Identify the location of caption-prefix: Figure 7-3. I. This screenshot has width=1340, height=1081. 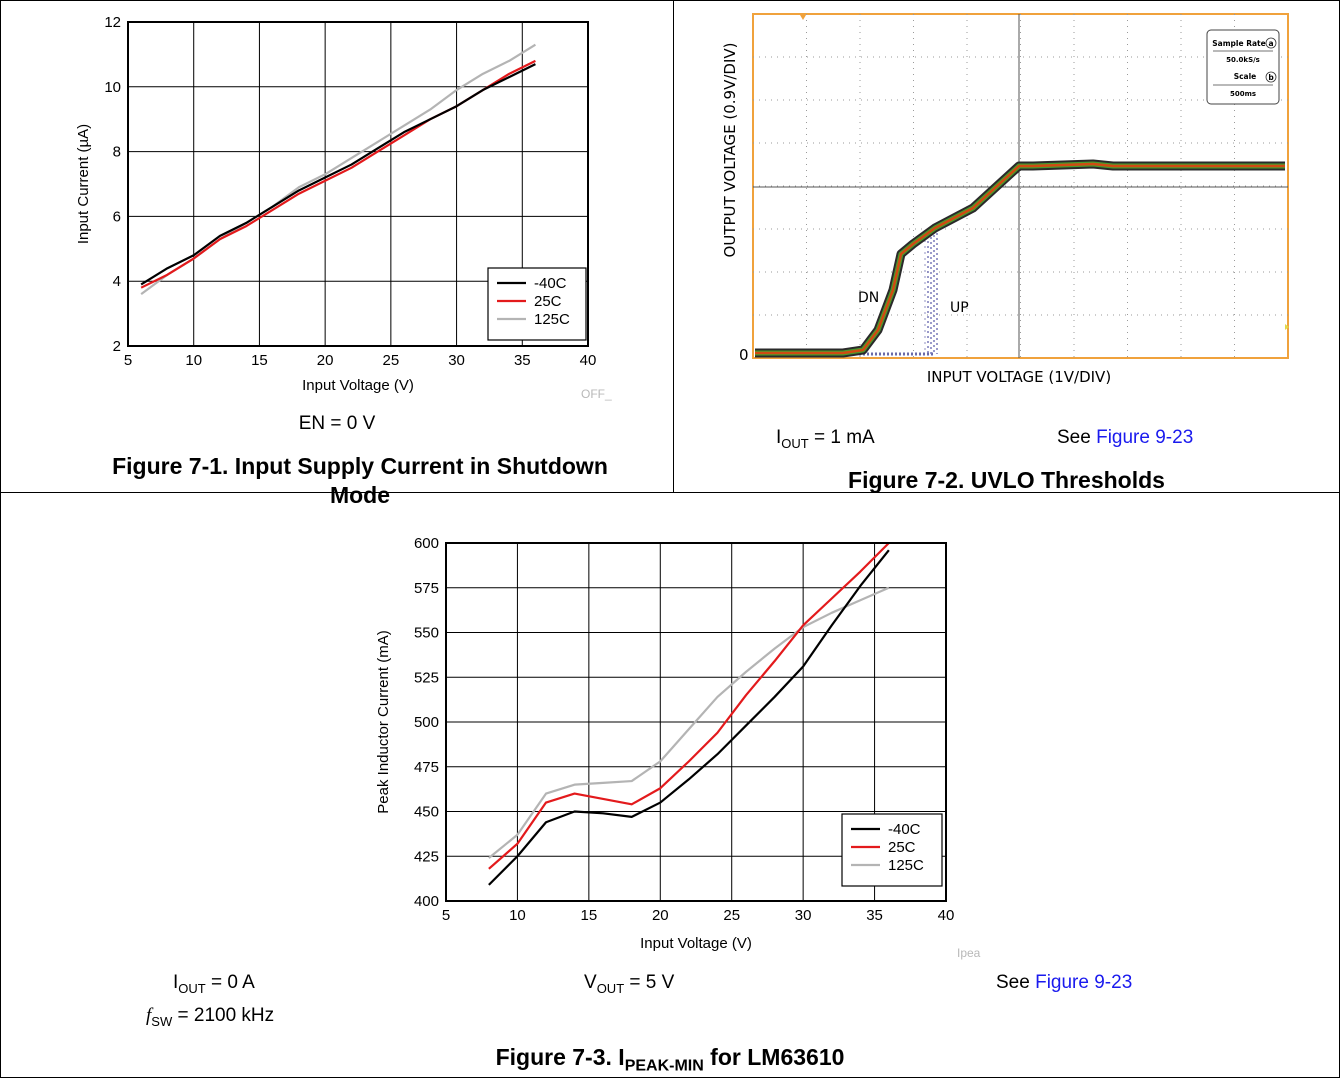
(560, 1057).